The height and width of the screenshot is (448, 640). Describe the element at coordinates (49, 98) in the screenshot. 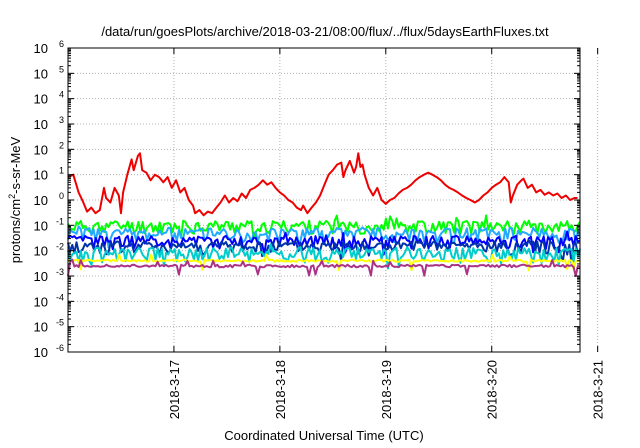

I see `y-tick-label: 10 4` at that location.